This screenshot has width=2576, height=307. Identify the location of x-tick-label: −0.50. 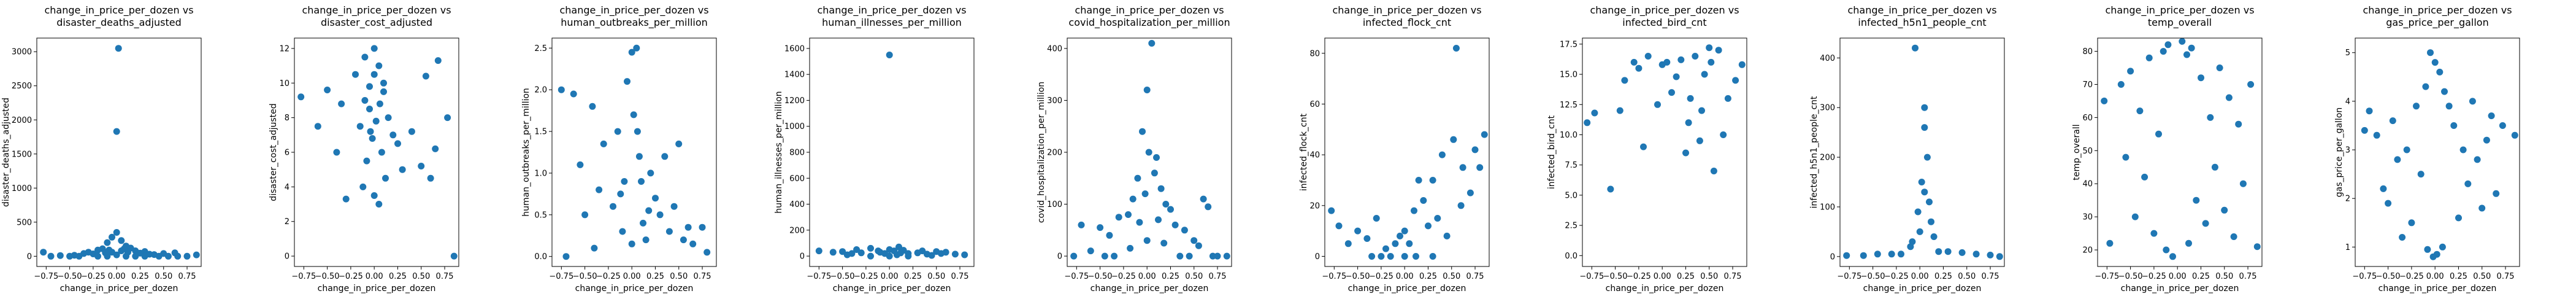
(327, 276).